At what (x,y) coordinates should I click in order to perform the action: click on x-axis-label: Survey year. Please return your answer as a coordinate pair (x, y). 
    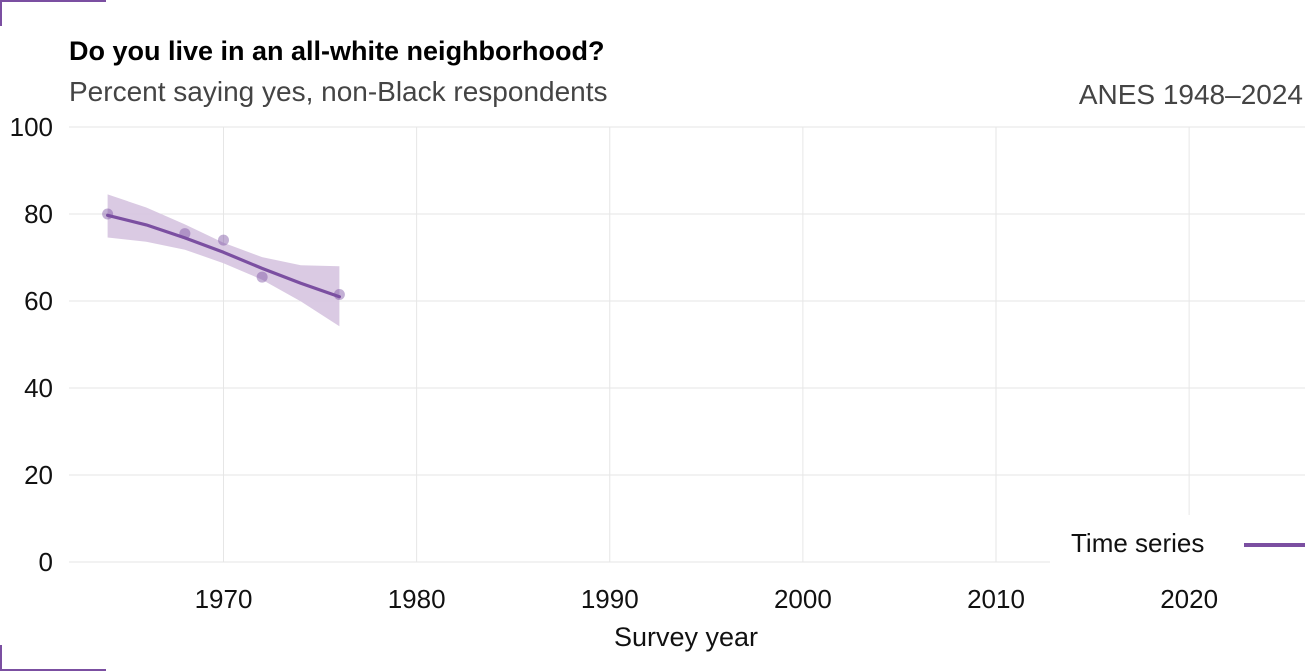
    Looking at the image, I should click on (686, 637).